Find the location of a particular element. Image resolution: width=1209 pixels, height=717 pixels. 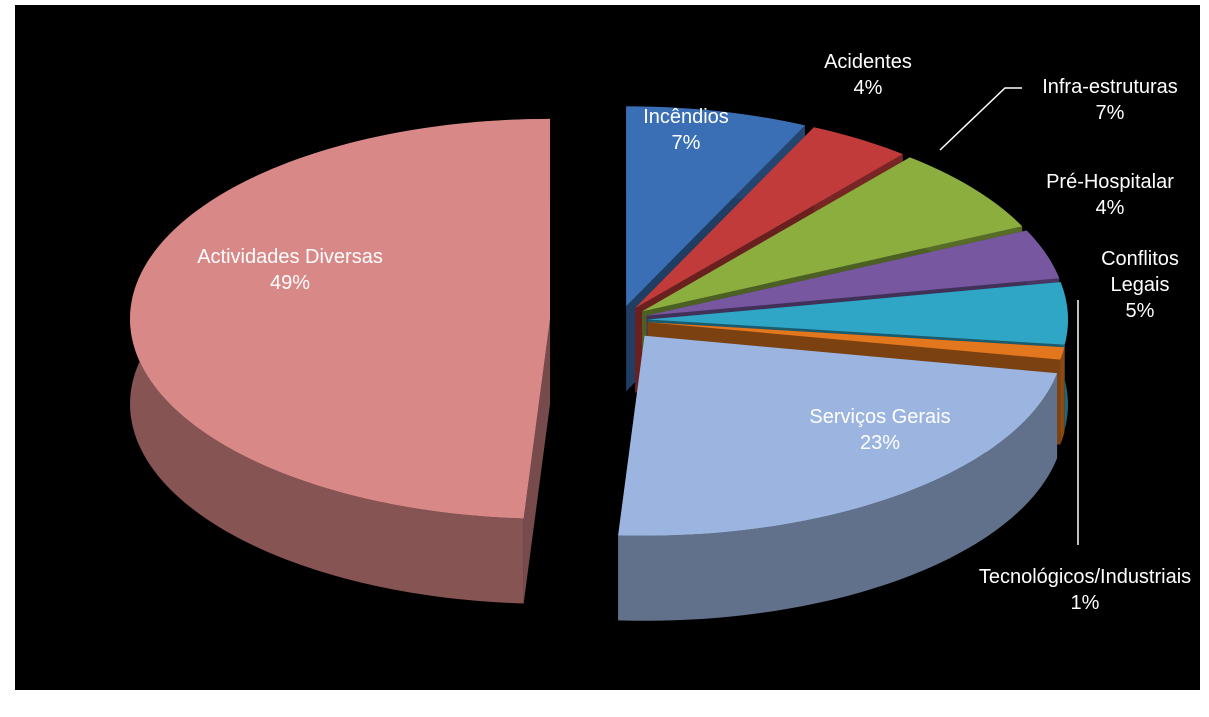

data-label: Acidentes 4% is located at coordinates (868, 75).